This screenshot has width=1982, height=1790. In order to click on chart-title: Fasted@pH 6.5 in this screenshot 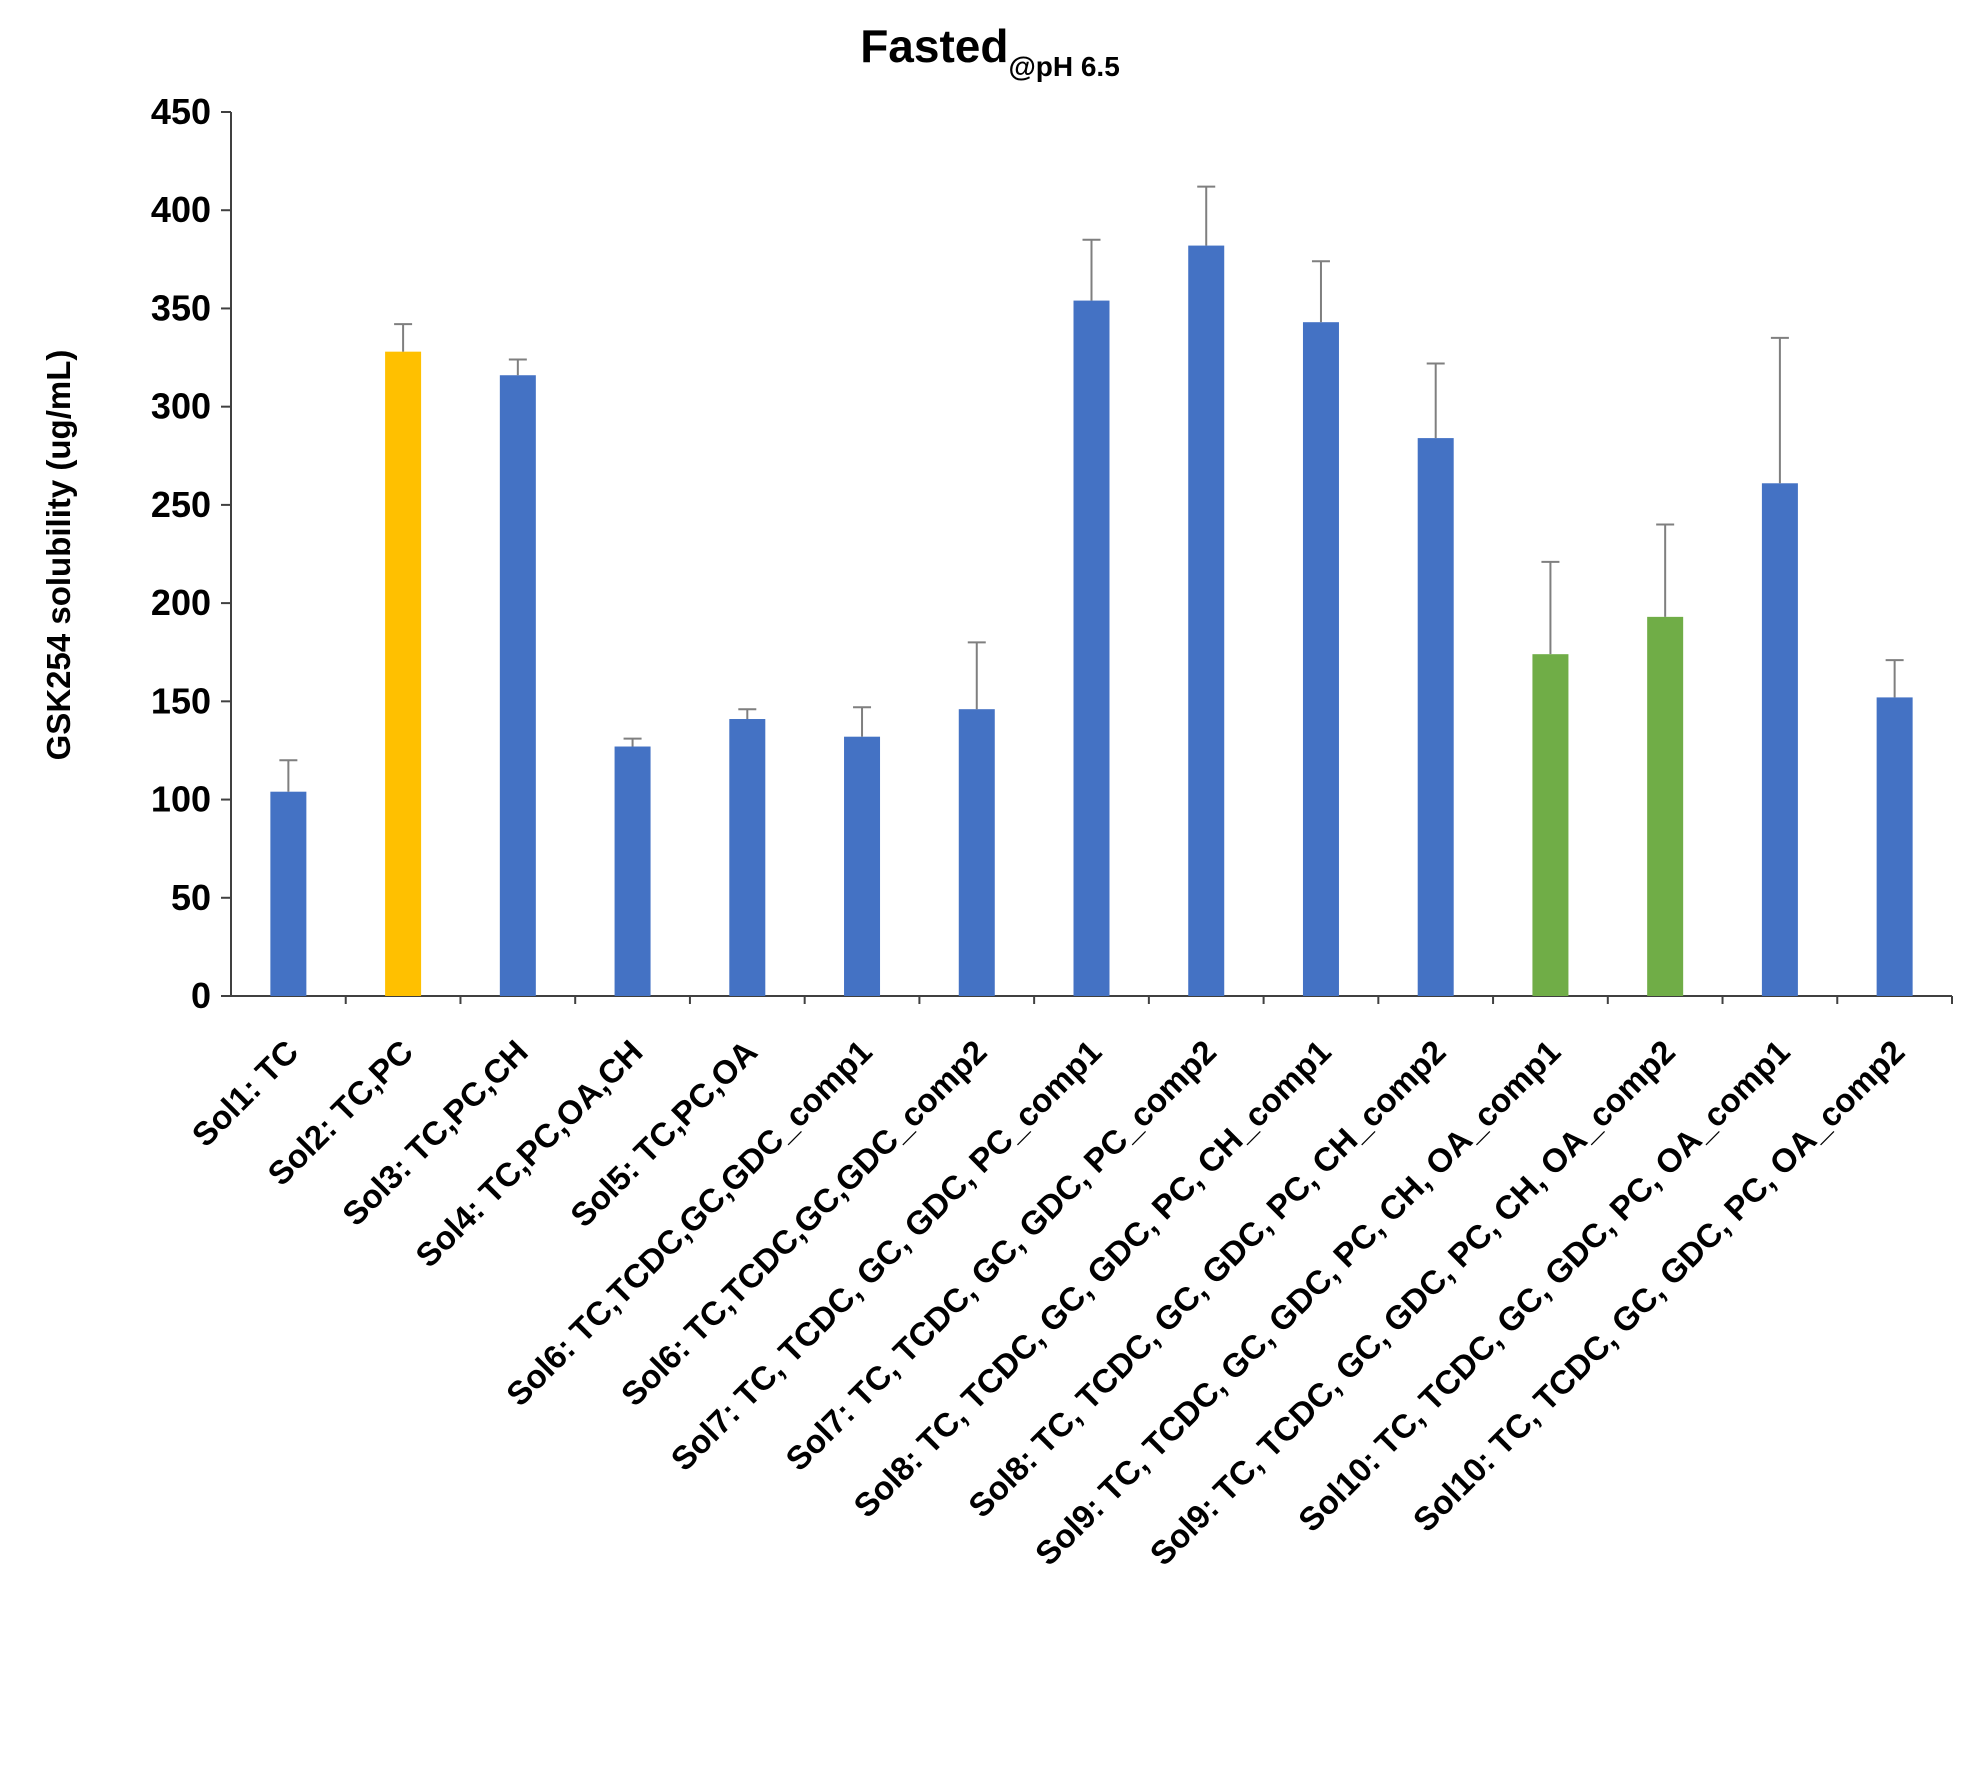, I will do `click(990, 51)`.